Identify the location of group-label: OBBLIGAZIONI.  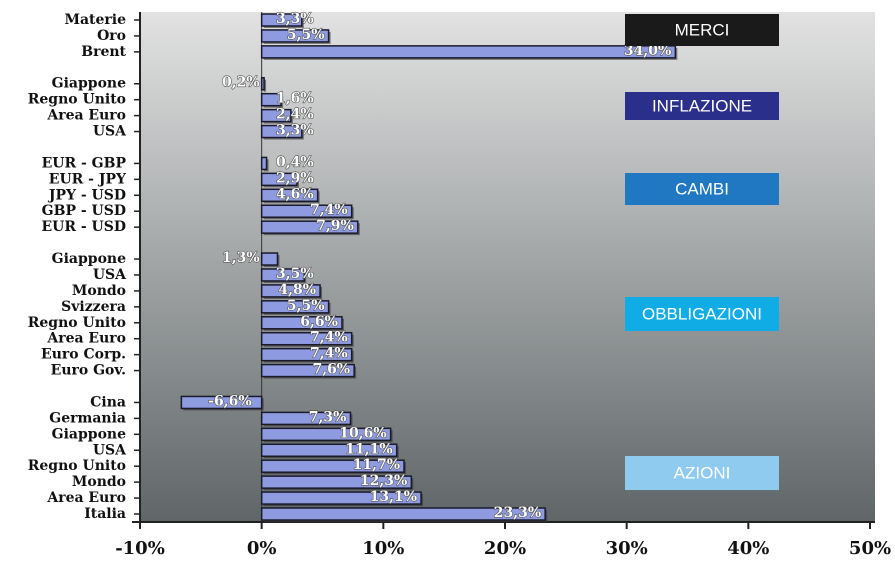
(702, 313).